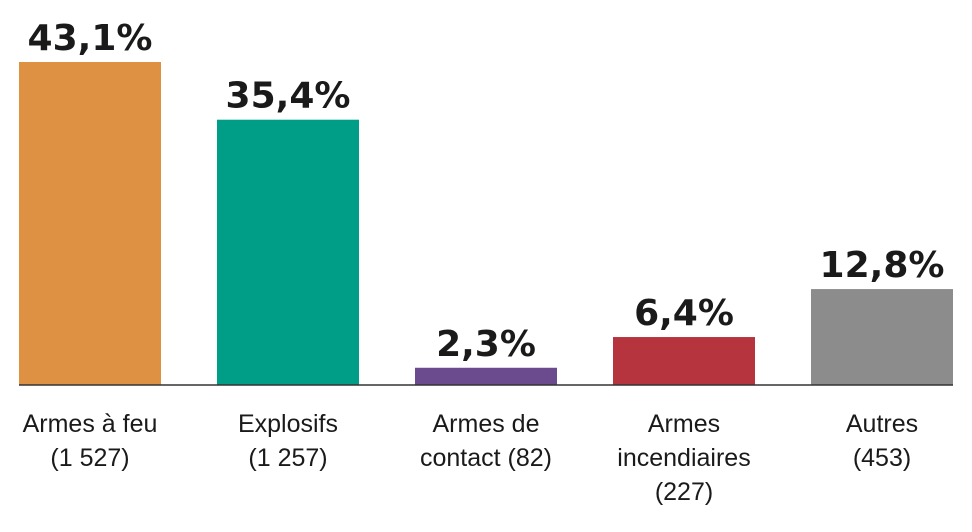 This screenshot has height=532, width=972. What do you see at coordinates (882, 265) in the screenshot?
I see `value-label-4: 12,8%` at bounding box center [882, 265].